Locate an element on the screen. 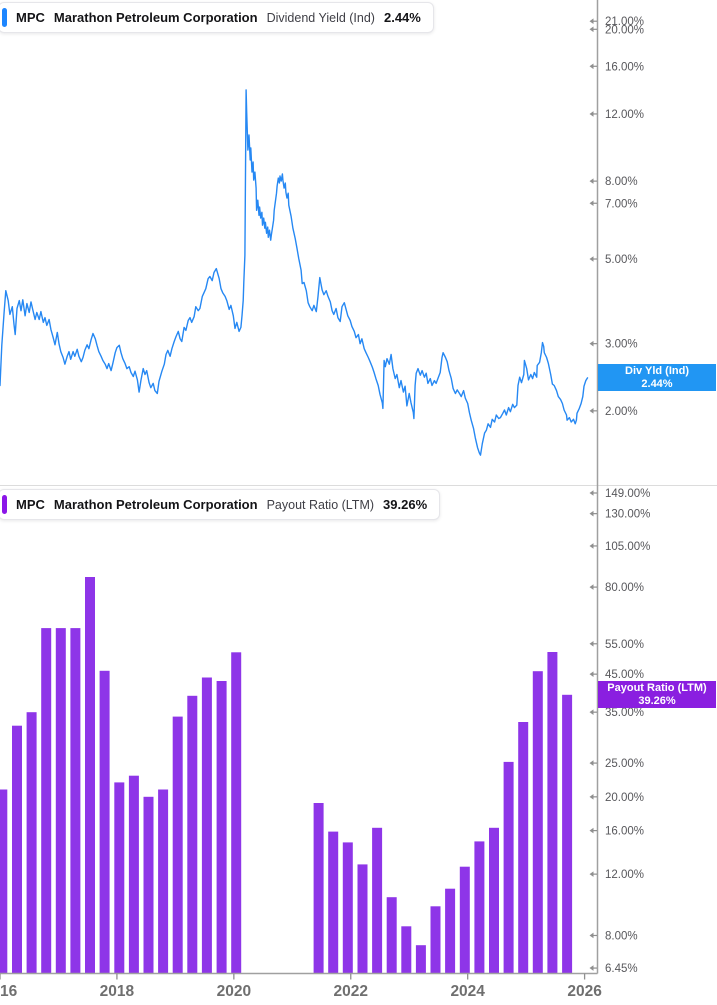 This screenshot has height=1005, width=717. y-axis-label: 7.00% is located at coordinates (621, 204).